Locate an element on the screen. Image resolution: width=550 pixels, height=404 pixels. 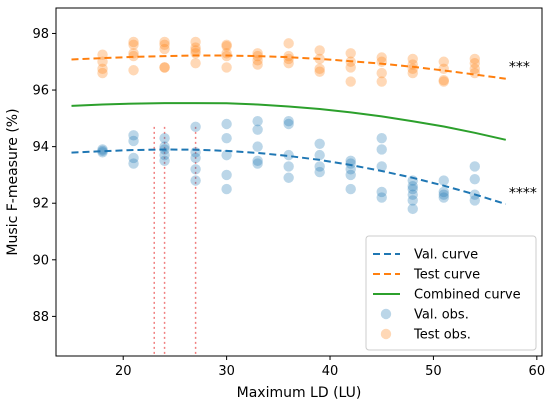
y-tick-label: 94 is located at coordinates (40, 147).